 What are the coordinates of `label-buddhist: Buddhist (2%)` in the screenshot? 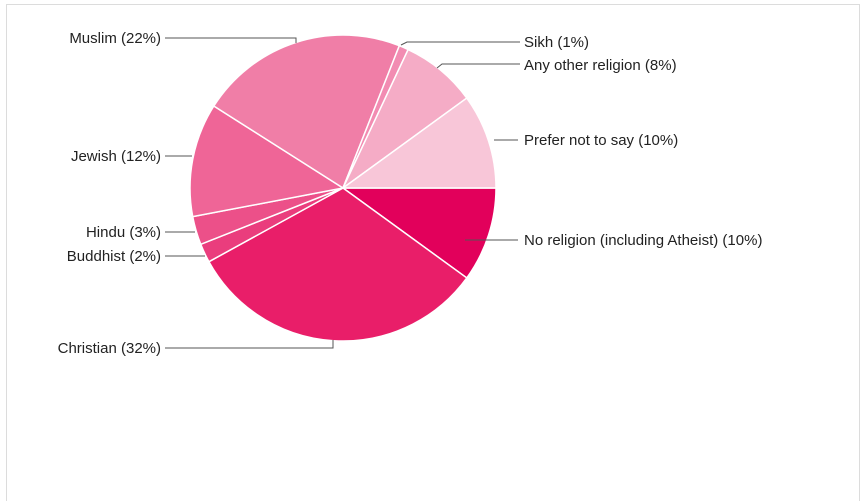 It's located at (114, 256).